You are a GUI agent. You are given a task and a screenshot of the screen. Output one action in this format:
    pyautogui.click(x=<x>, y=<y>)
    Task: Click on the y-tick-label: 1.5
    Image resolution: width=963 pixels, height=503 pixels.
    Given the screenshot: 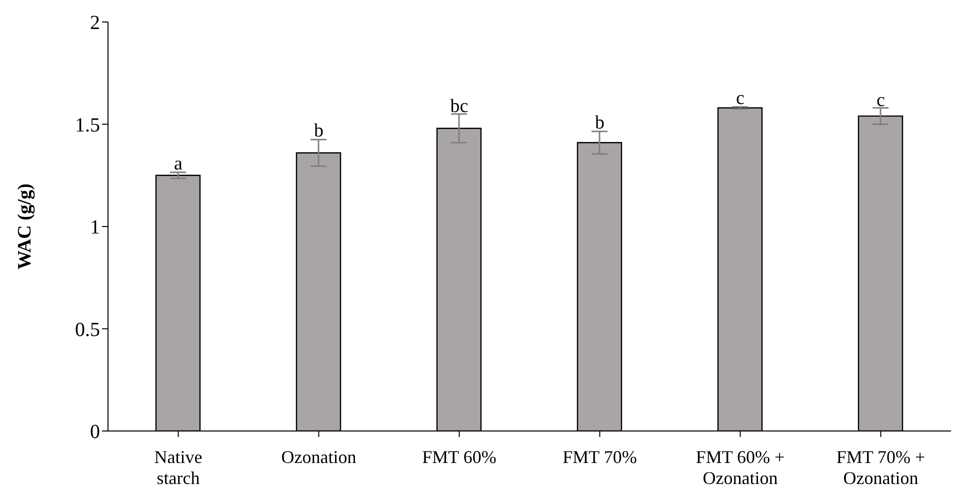 What is the action you would take?
    pyautogui.click(x=87, y=125)
    